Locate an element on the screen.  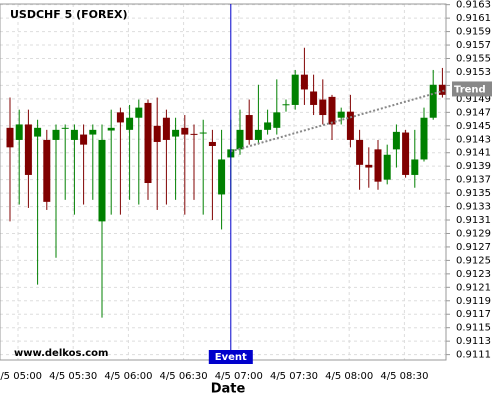
x-tick-label: 4/5 05:00 is located at coordinates (21, 376).